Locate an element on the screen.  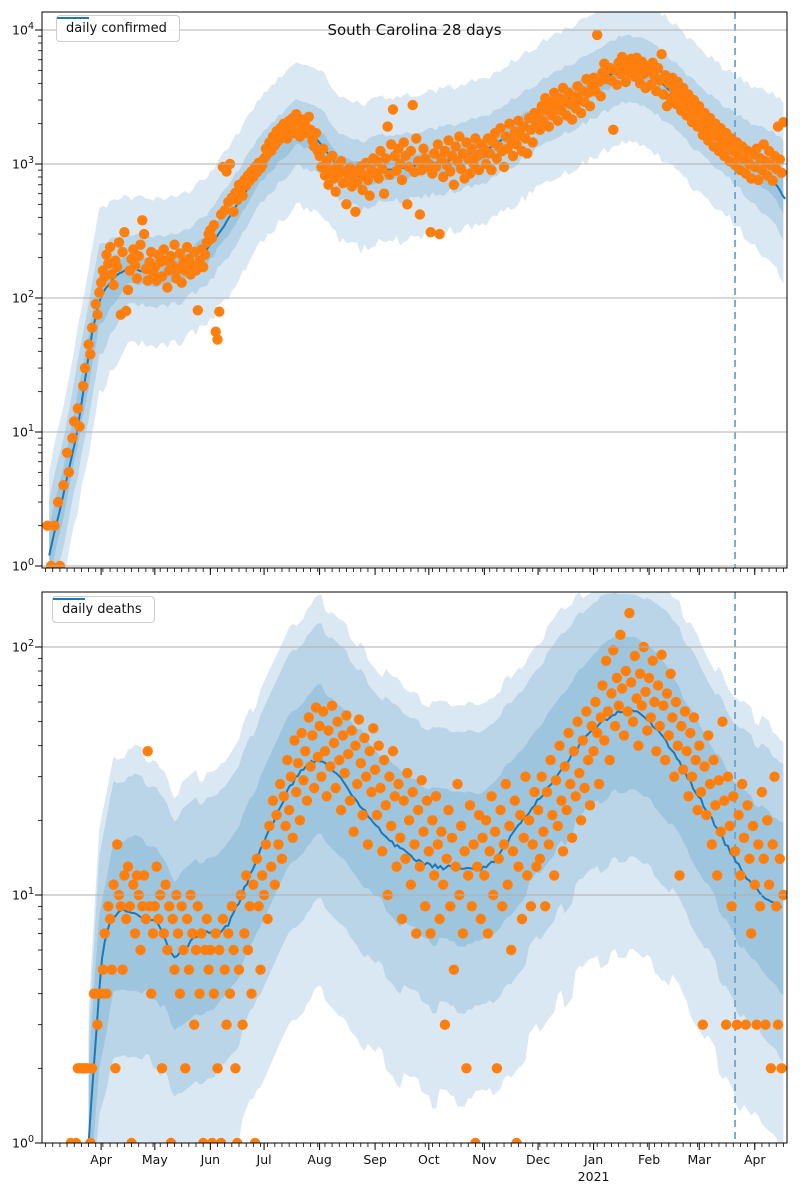
legend-label-confirmed: daily confirmed is located at coordinates (116, 28).